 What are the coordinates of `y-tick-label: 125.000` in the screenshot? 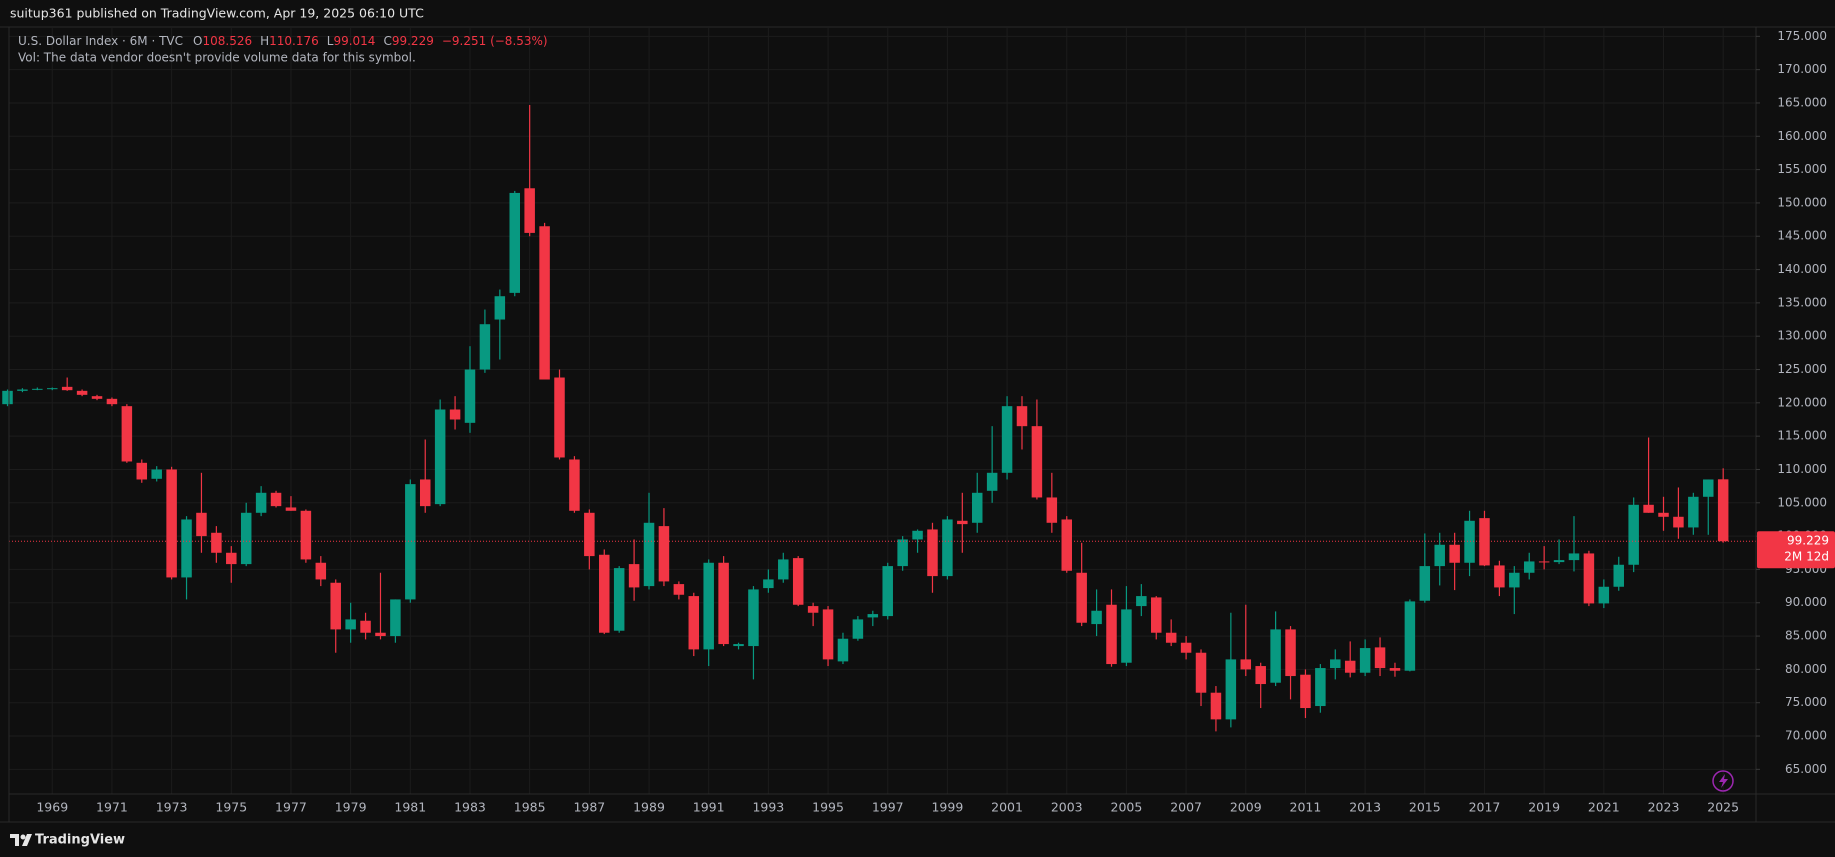 It's located at (1802, 369).